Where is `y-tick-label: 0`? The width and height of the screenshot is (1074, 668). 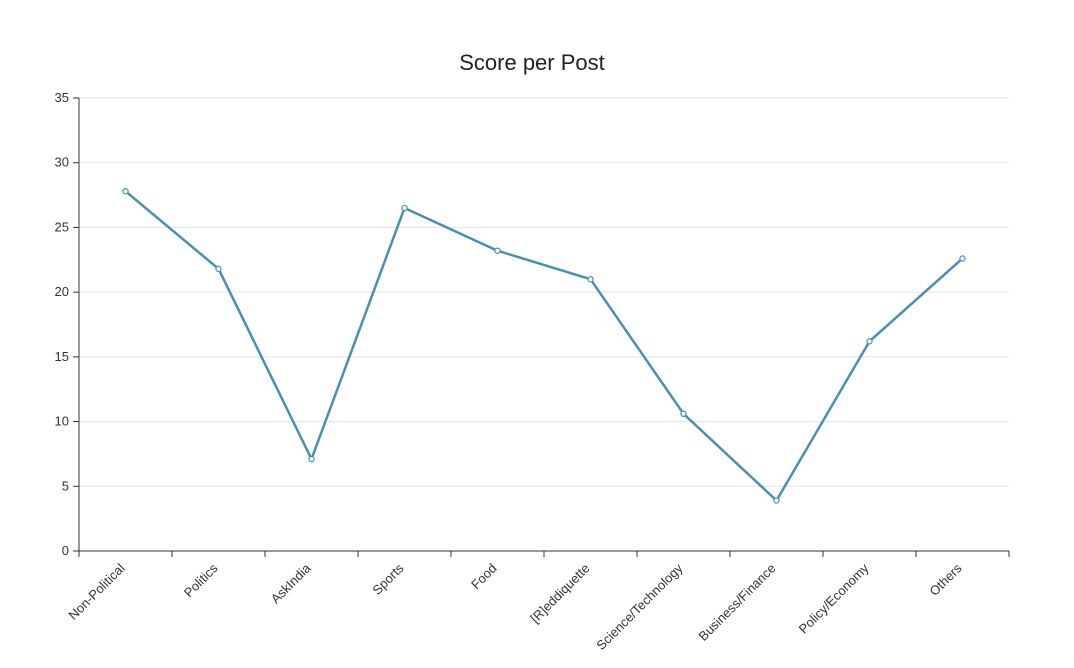
y-tick-label: 0 is located at coordinates (65, 550).